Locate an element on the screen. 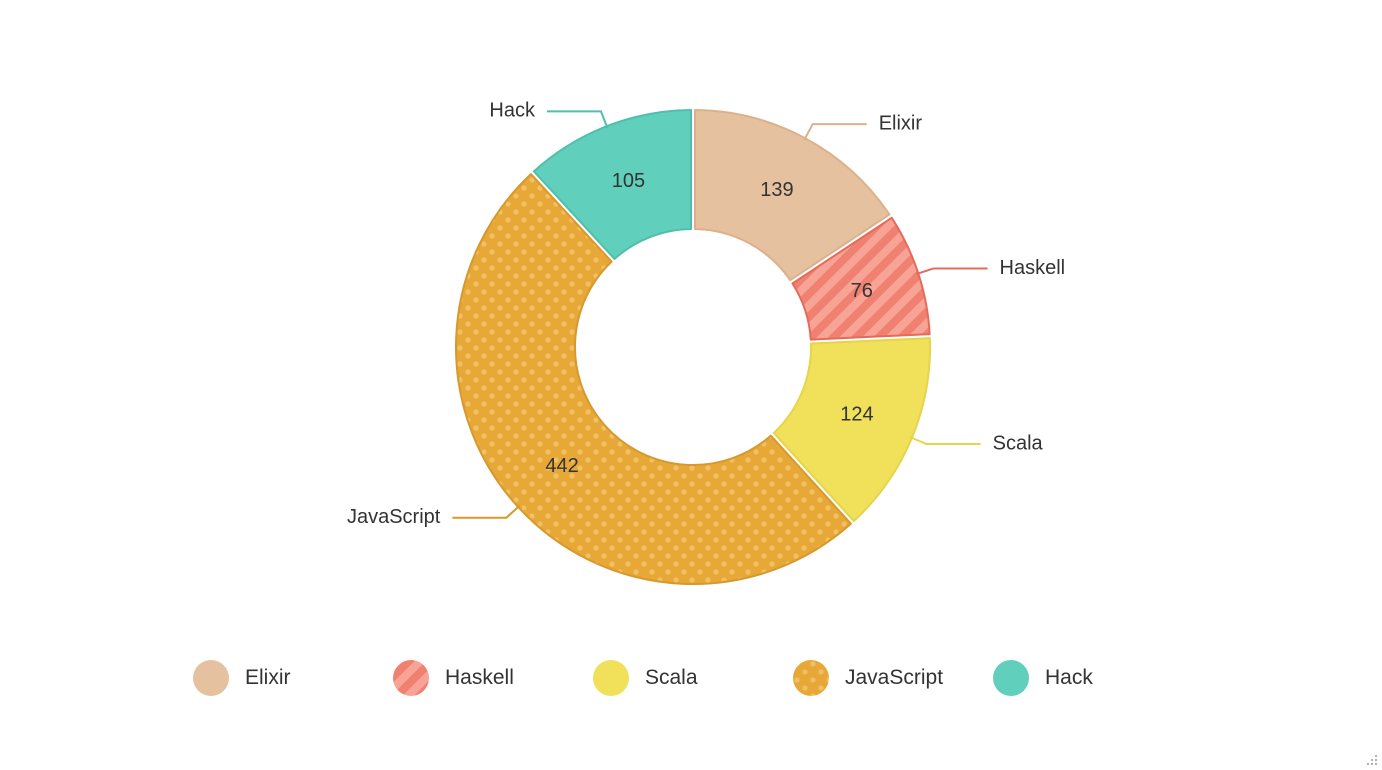 The height and width of the screenshot is (770, 1382). legend-item-javascript: JavaScript is located at coordinates (893, 678).